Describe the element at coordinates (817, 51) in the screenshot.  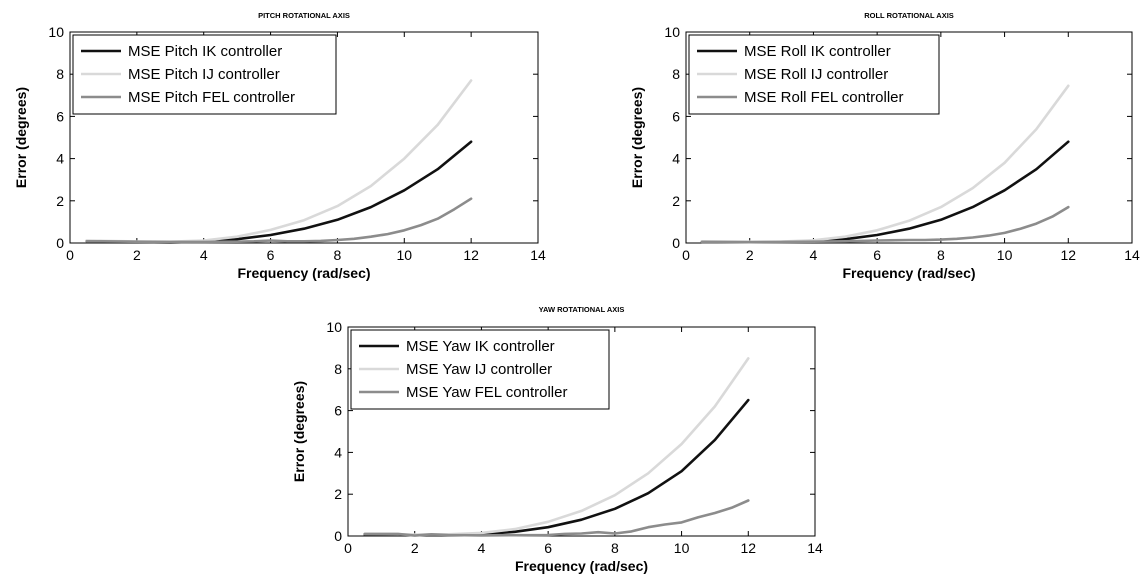
I see `legend-label: MSE Roll IK controller` at that location.